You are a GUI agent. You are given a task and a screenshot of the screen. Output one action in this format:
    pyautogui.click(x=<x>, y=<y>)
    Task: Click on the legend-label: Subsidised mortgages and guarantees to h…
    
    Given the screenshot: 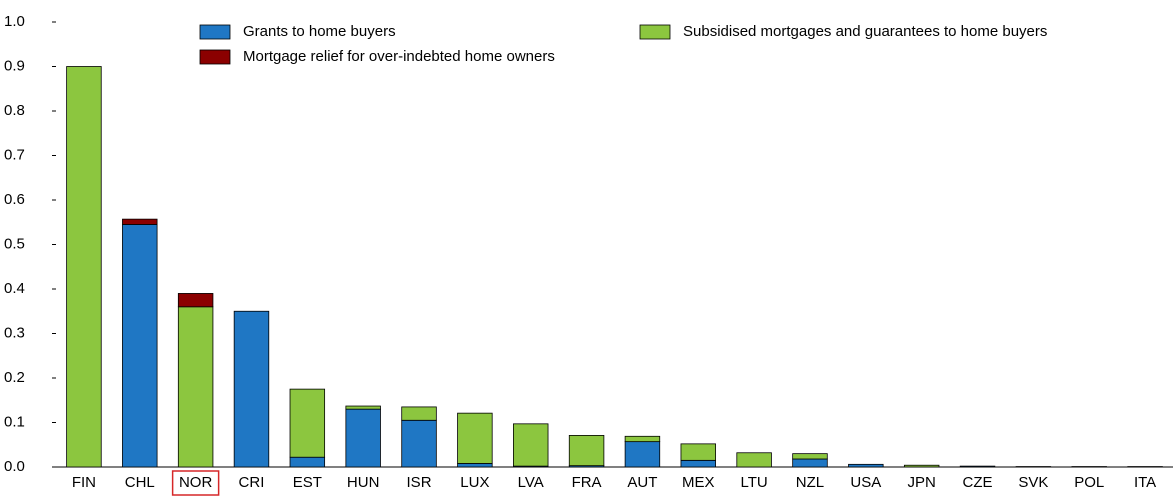 What is the action you would take?
    pyautogui.click(x=865, y=31)
    